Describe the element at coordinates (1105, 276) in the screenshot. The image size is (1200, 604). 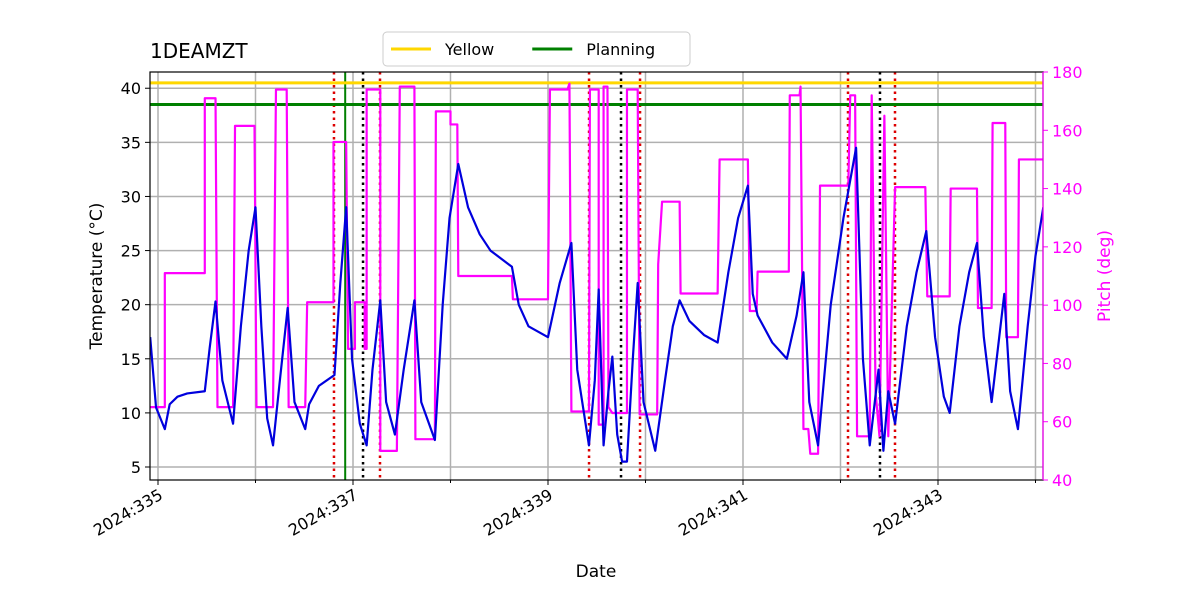
I see `y2-axis-label: Pitch (deg)` at that location.